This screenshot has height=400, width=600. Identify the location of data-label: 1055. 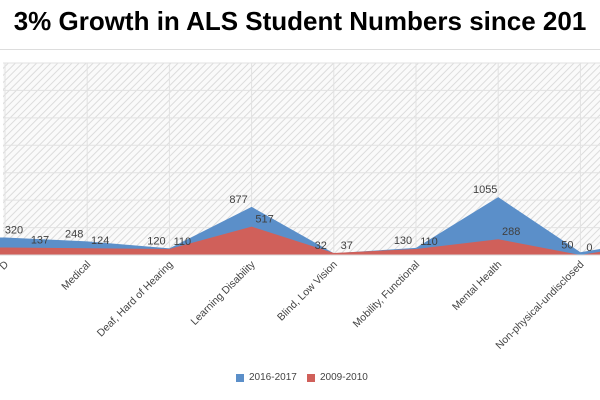
(485, 190).